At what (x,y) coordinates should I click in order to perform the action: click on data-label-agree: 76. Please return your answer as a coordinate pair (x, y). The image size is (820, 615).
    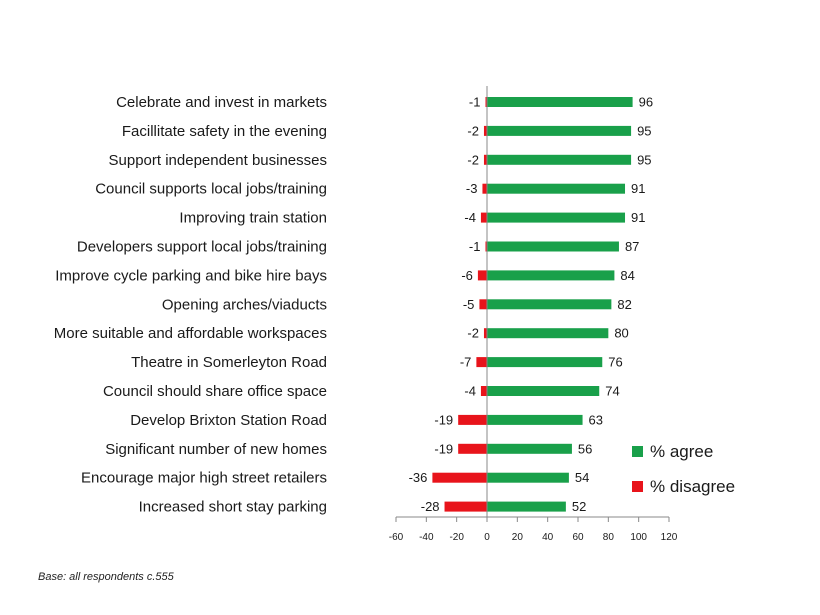
    Looking at the image, I should click on (615, 362).